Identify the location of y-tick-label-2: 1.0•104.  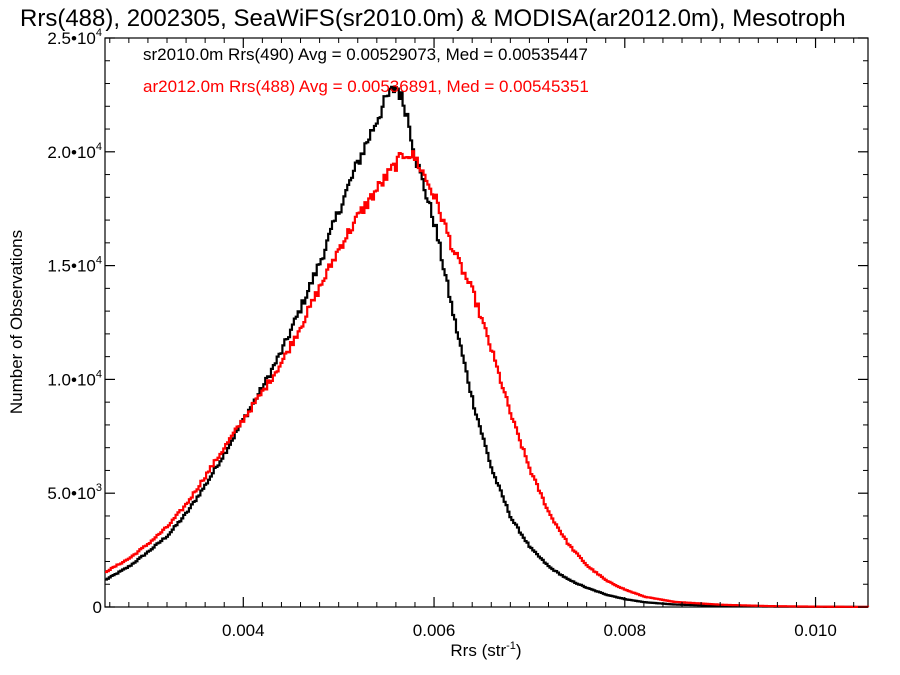
(74, 378).